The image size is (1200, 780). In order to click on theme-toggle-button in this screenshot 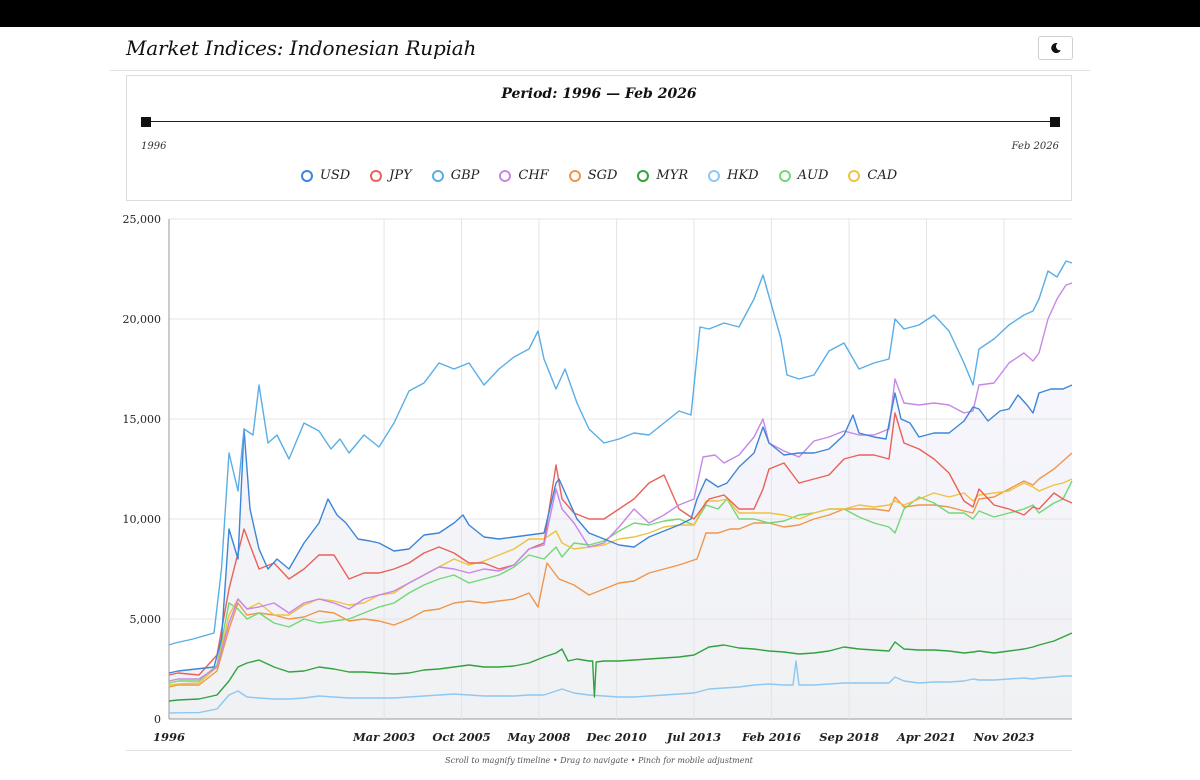, I will do `click(1055, 48)`.